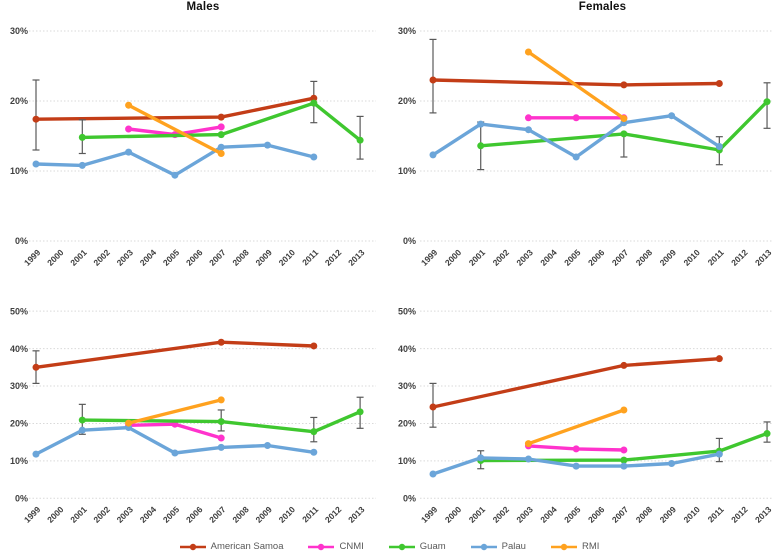 The width and height of the screenshot is (778, 558). I want to click on x-tick-label: 1999, so click(429, 514).